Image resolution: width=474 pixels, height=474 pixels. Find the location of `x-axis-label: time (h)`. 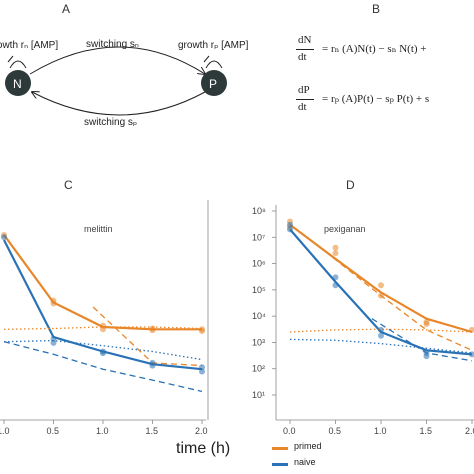

x-axis-label: time (h) is located at coordinates (203, 448).